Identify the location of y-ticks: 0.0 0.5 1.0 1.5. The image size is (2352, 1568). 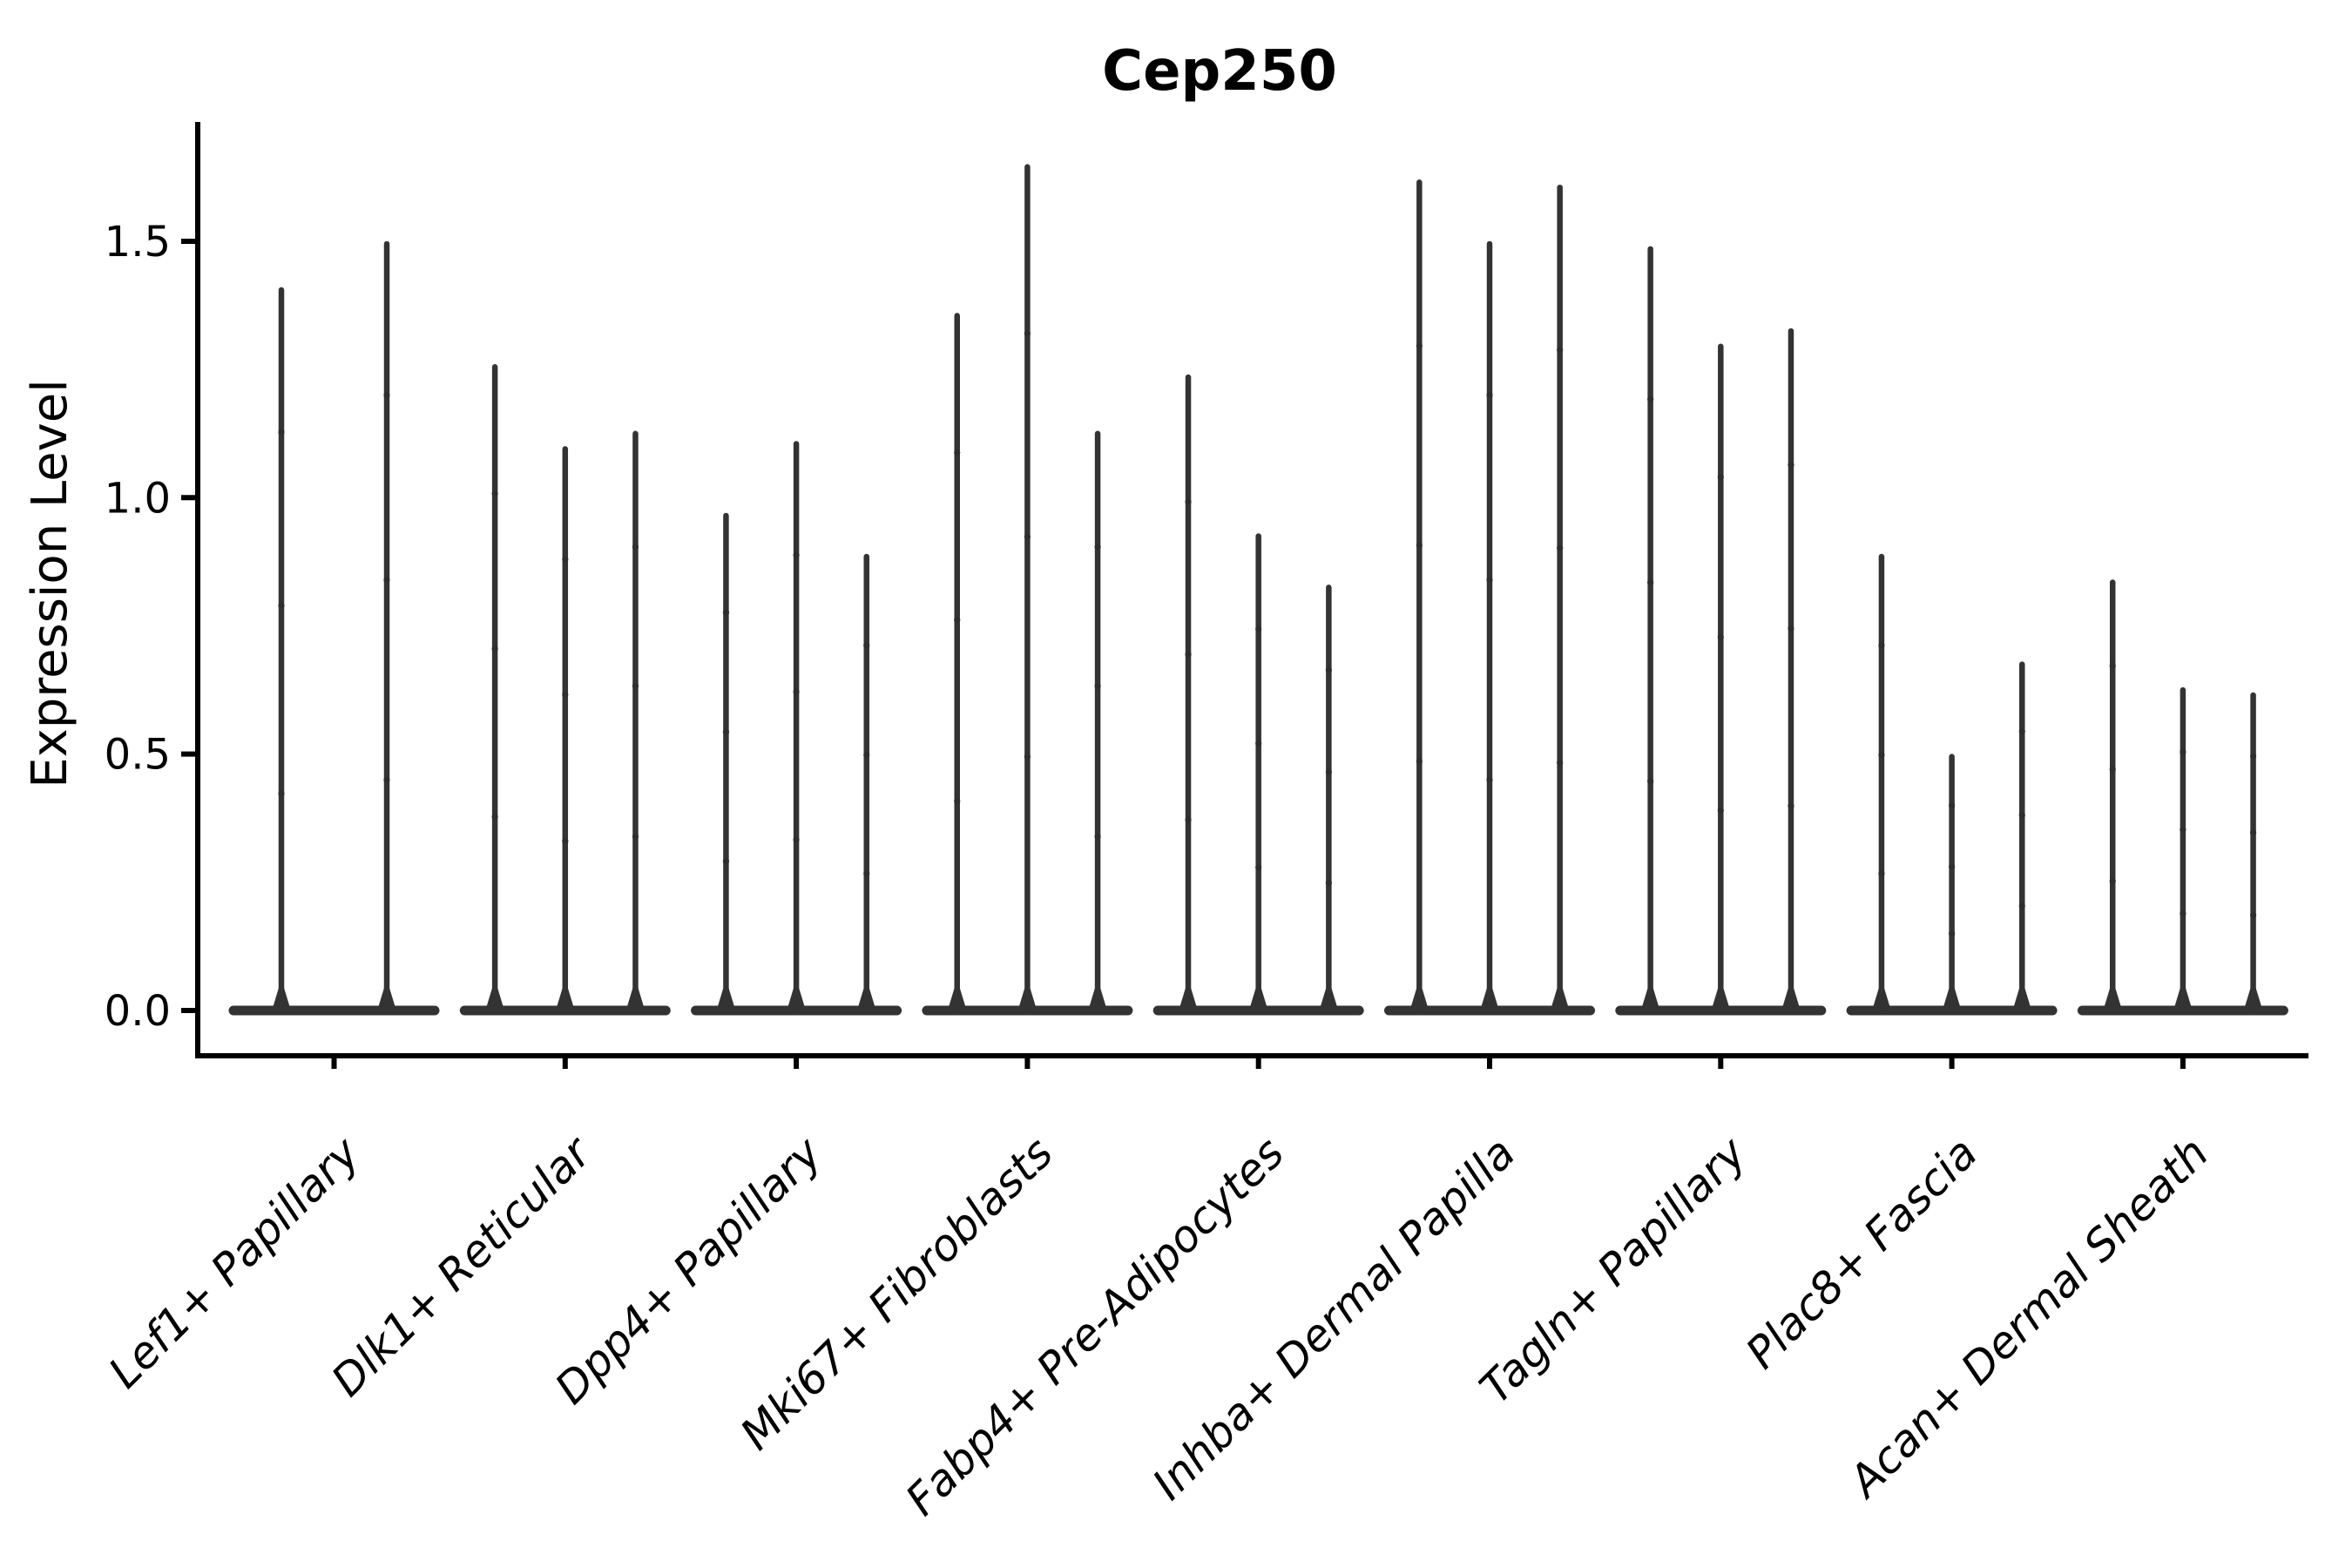
(151, 627).